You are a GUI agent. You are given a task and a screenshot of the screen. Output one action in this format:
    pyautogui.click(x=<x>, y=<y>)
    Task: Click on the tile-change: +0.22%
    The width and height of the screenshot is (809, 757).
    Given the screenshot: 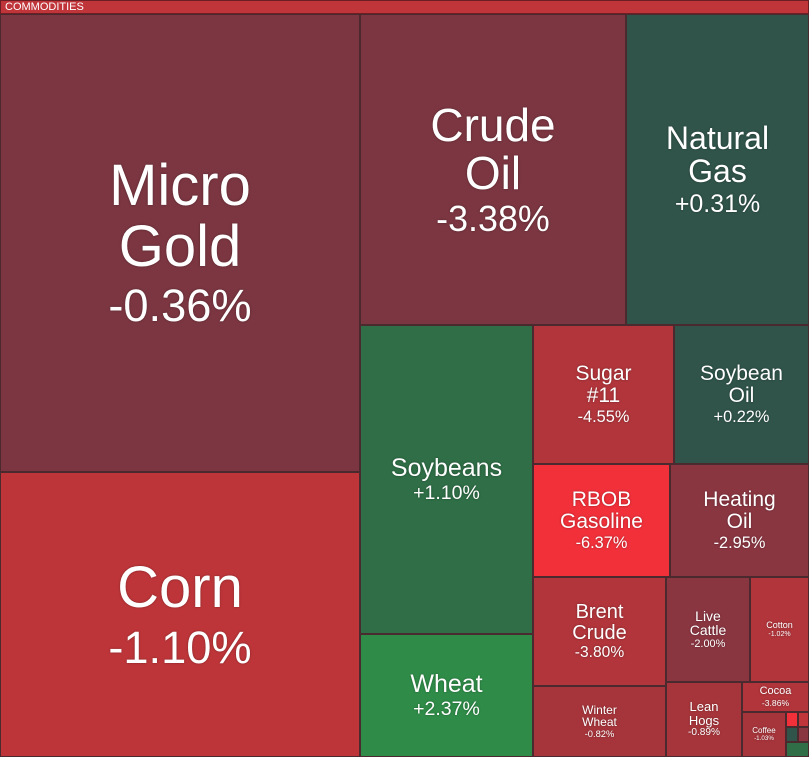 What is the action you would take?
    pyautogui.click(x=741, y=416)
    